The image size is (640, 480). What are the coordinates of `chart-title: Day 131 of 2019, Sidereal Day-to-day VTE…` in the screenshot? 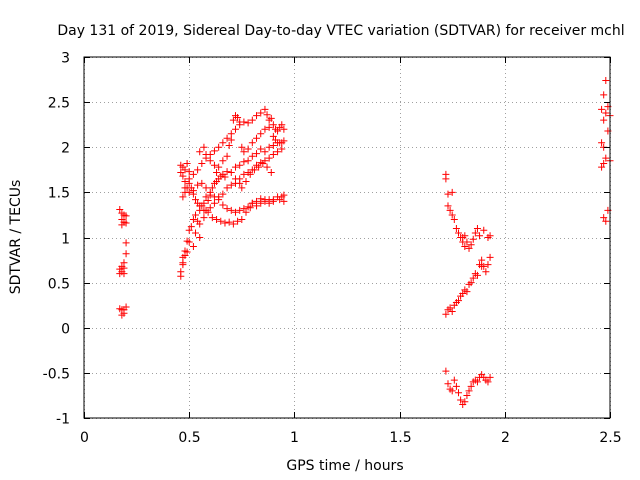 It's located at (340, 31).